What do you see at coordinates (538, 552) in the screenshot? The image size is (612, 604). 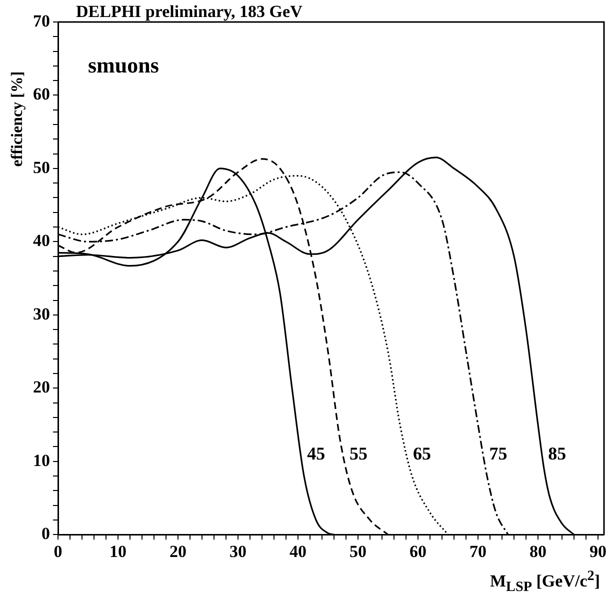 I see `x-tick-label: 80` at bounding box center [538, 552].